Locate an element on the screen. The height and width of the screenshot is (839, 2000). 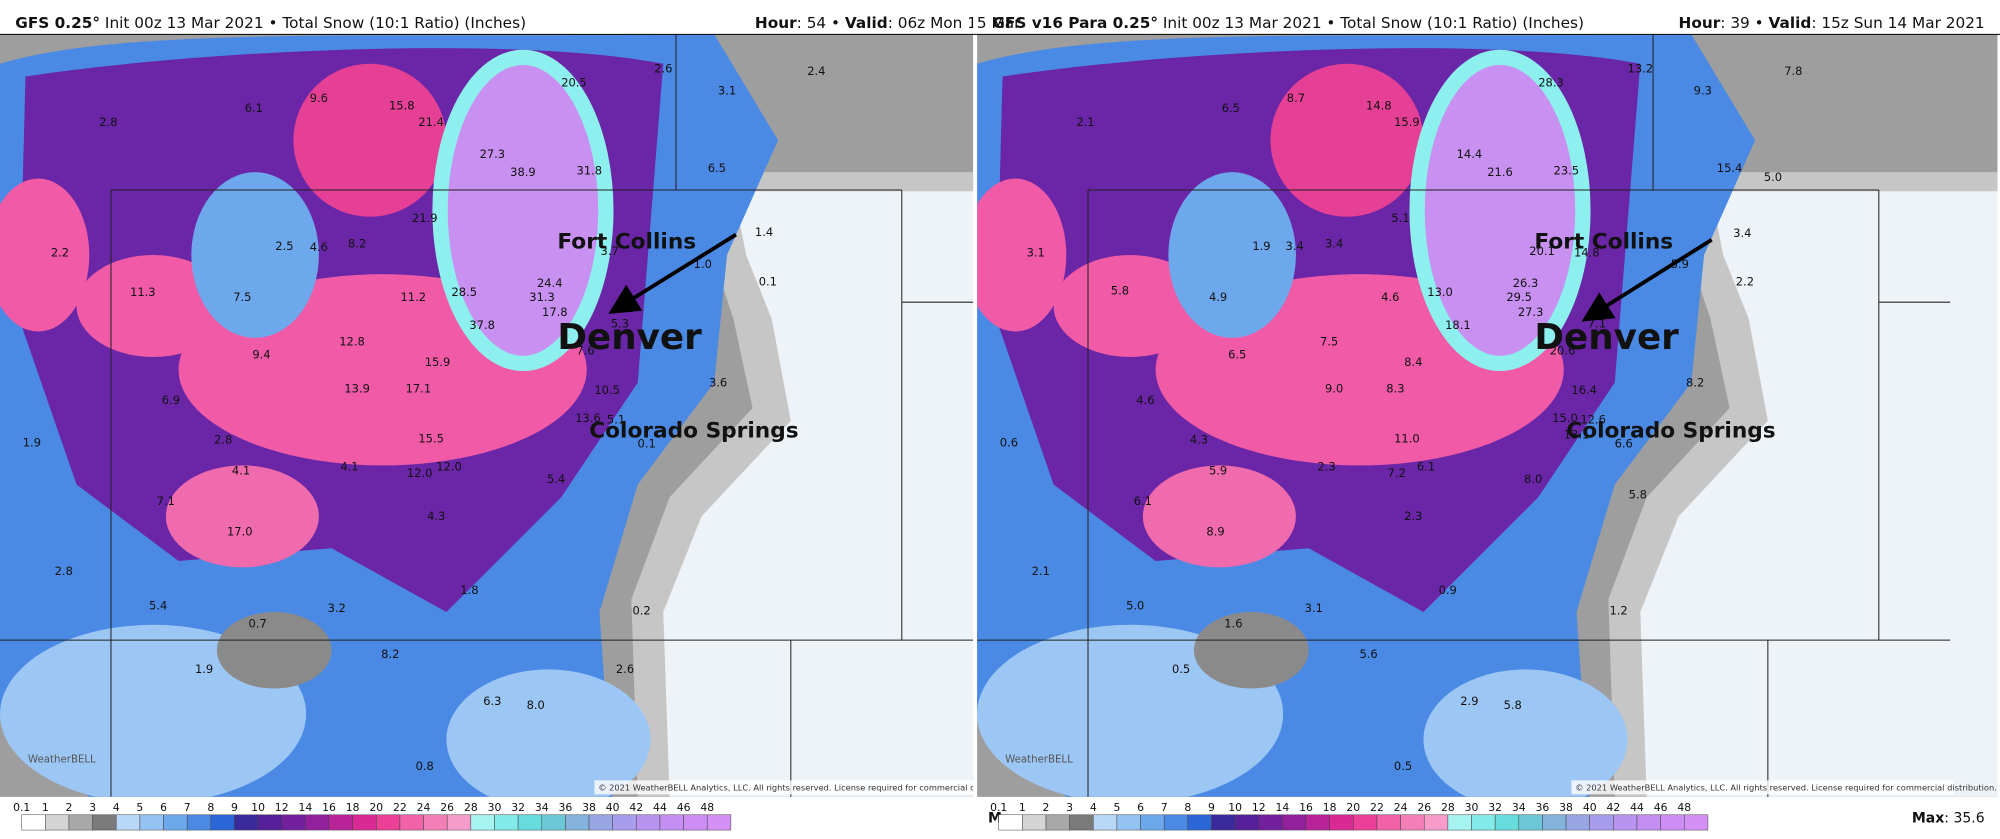
snow-amount: 2.1 is located at coordinates (1041, 571).